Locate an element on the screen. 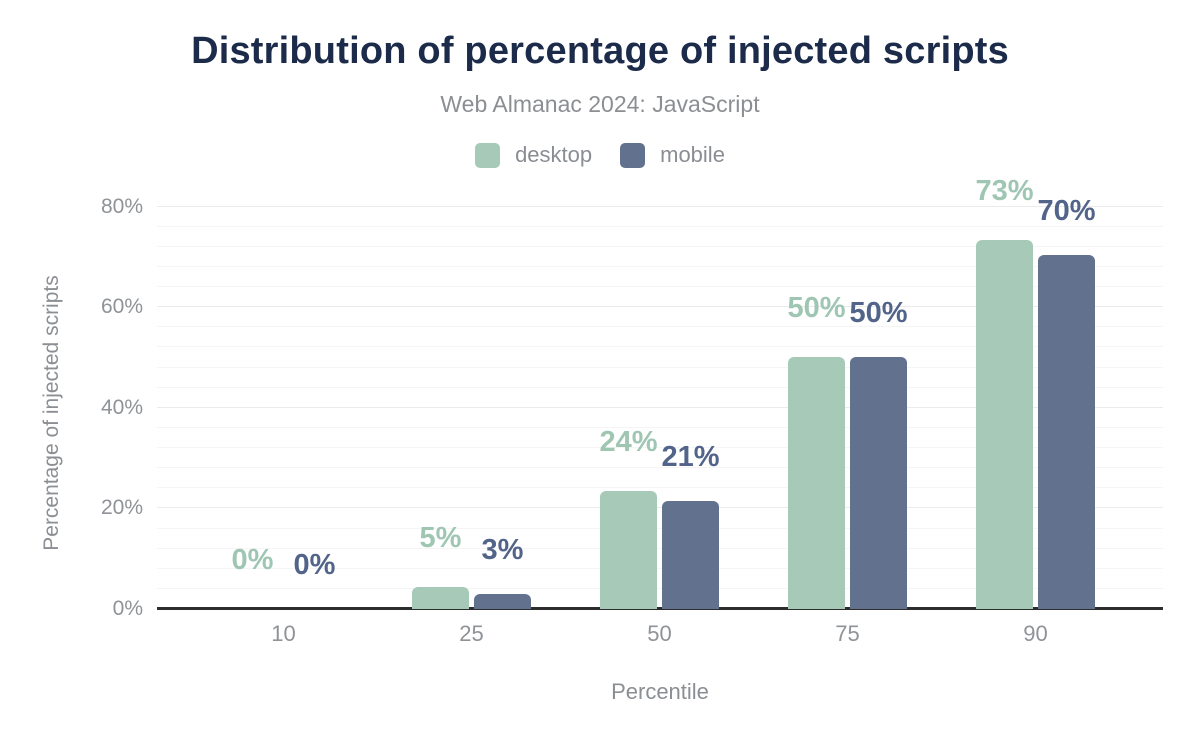 The image size is (1200, 742). desktop-value-label-p25: 5% is located at coordinates (440, 537).